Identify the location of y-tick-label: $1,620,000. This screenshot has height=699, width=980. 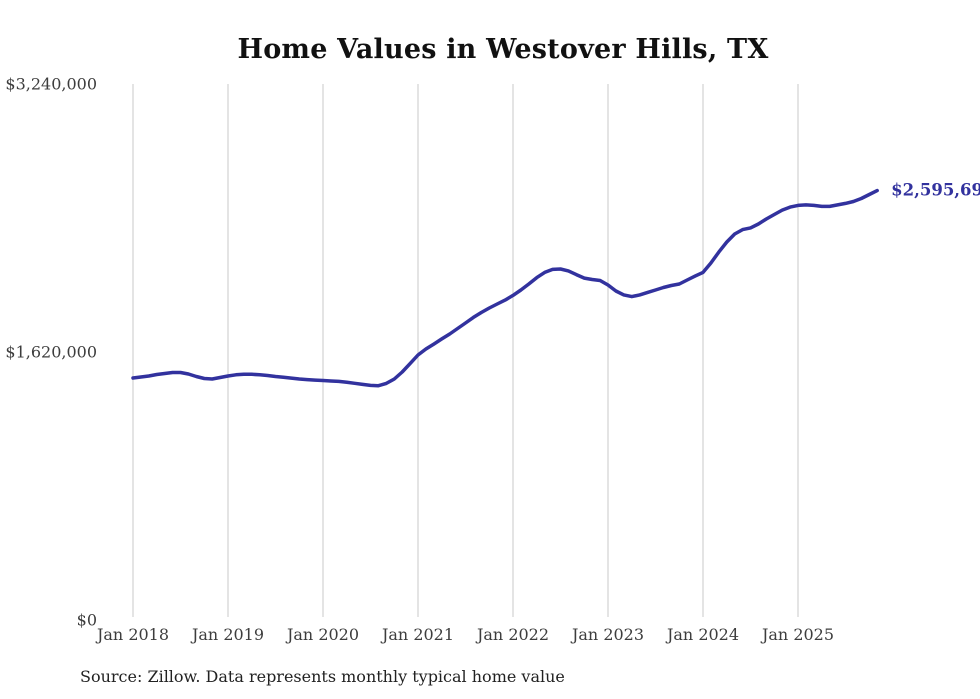
(51, 352).